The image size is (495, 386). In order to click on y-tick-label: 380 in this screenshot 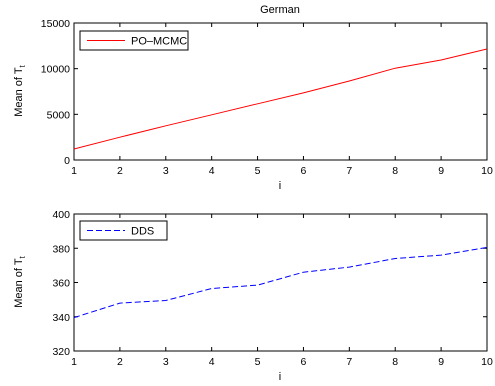, I will do `click(61, 249)`.